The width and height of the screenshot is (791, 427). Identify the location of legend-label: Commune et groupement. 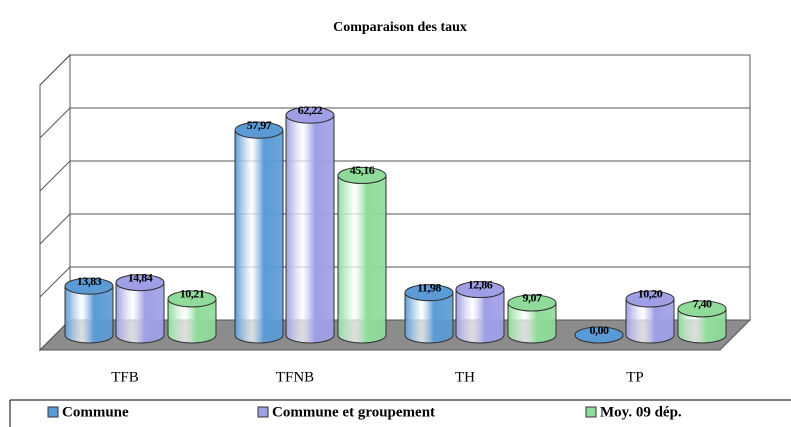
(353, 412).